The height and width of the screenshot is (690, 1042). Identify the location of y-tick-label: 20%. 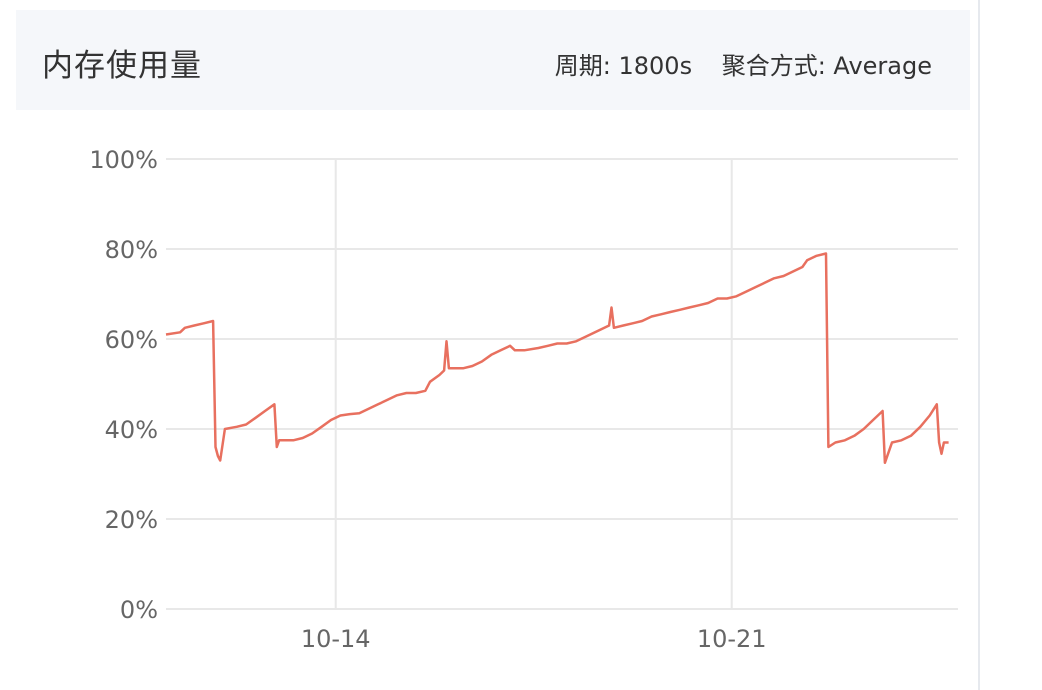
(131, 520).